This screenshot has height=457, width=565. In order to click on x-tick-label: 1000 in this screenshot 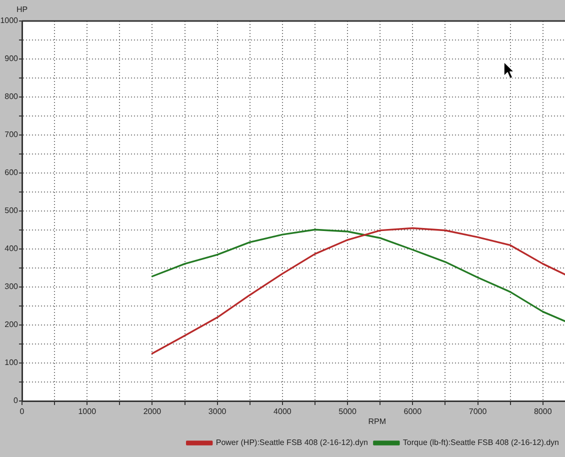, I will do `click(87, 411)`.